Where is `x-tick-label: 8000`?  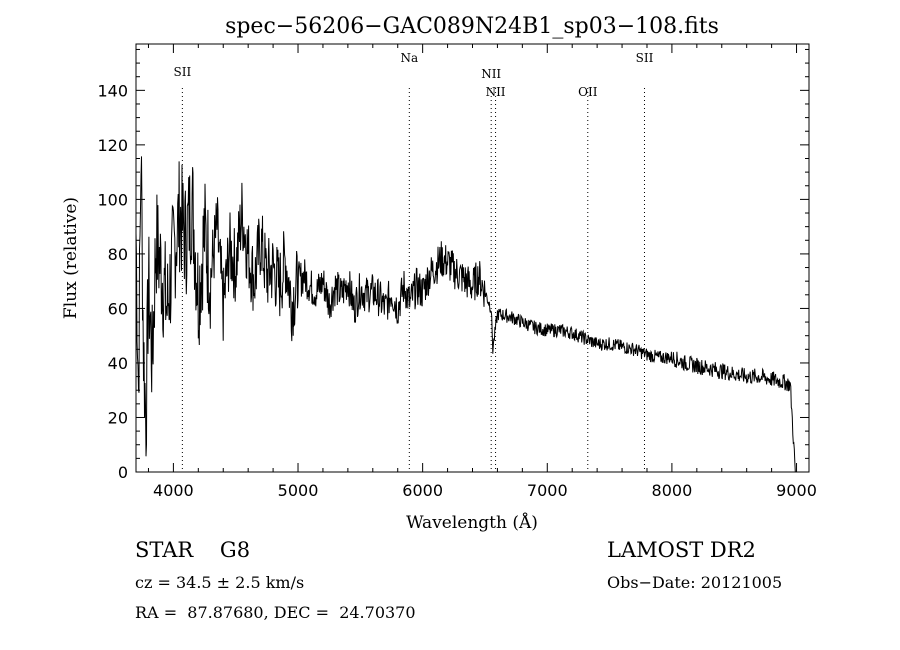 x-tick-label: 8000 is located at coordinates (672, 490).